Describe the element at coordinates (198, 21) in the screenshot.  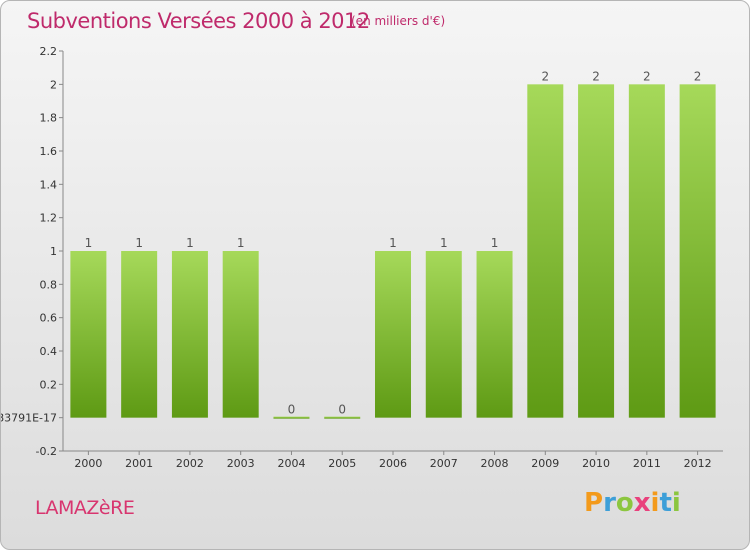
I see `chart-title: Subventions Versées 2000 à 2012` at that location.